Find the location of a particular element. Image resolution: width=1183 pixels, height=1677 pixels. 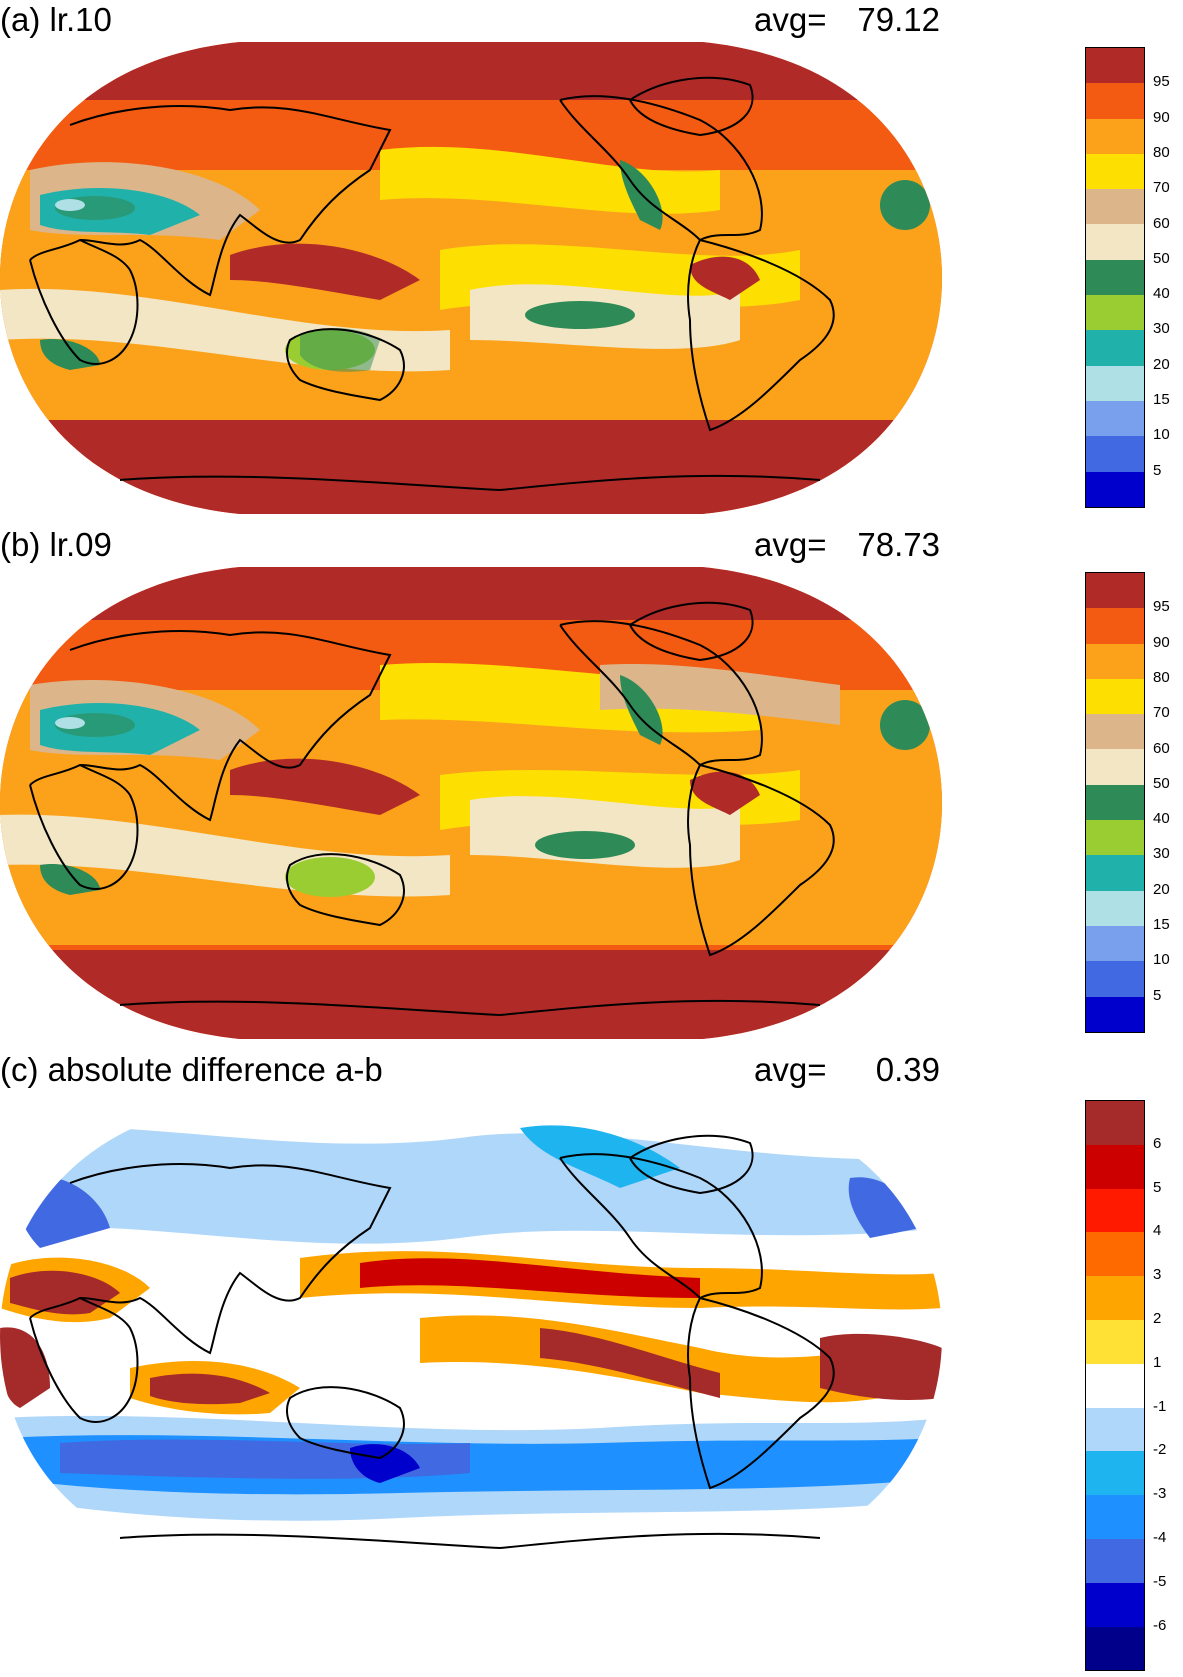

colorbar-tick-label: -2 is located at coordinates (1160, 1450).